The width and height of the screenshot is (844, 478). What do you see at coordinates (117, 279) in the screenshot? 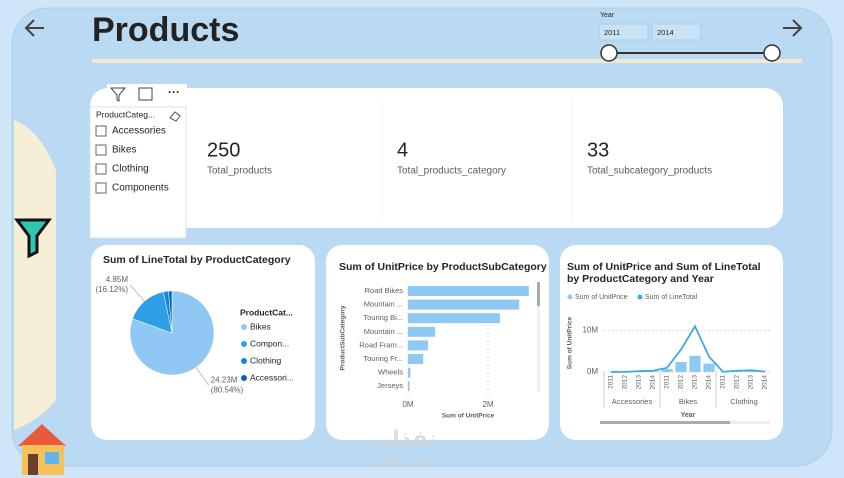
I see `data-label: 4.85M` at bounding box center [117, 279].